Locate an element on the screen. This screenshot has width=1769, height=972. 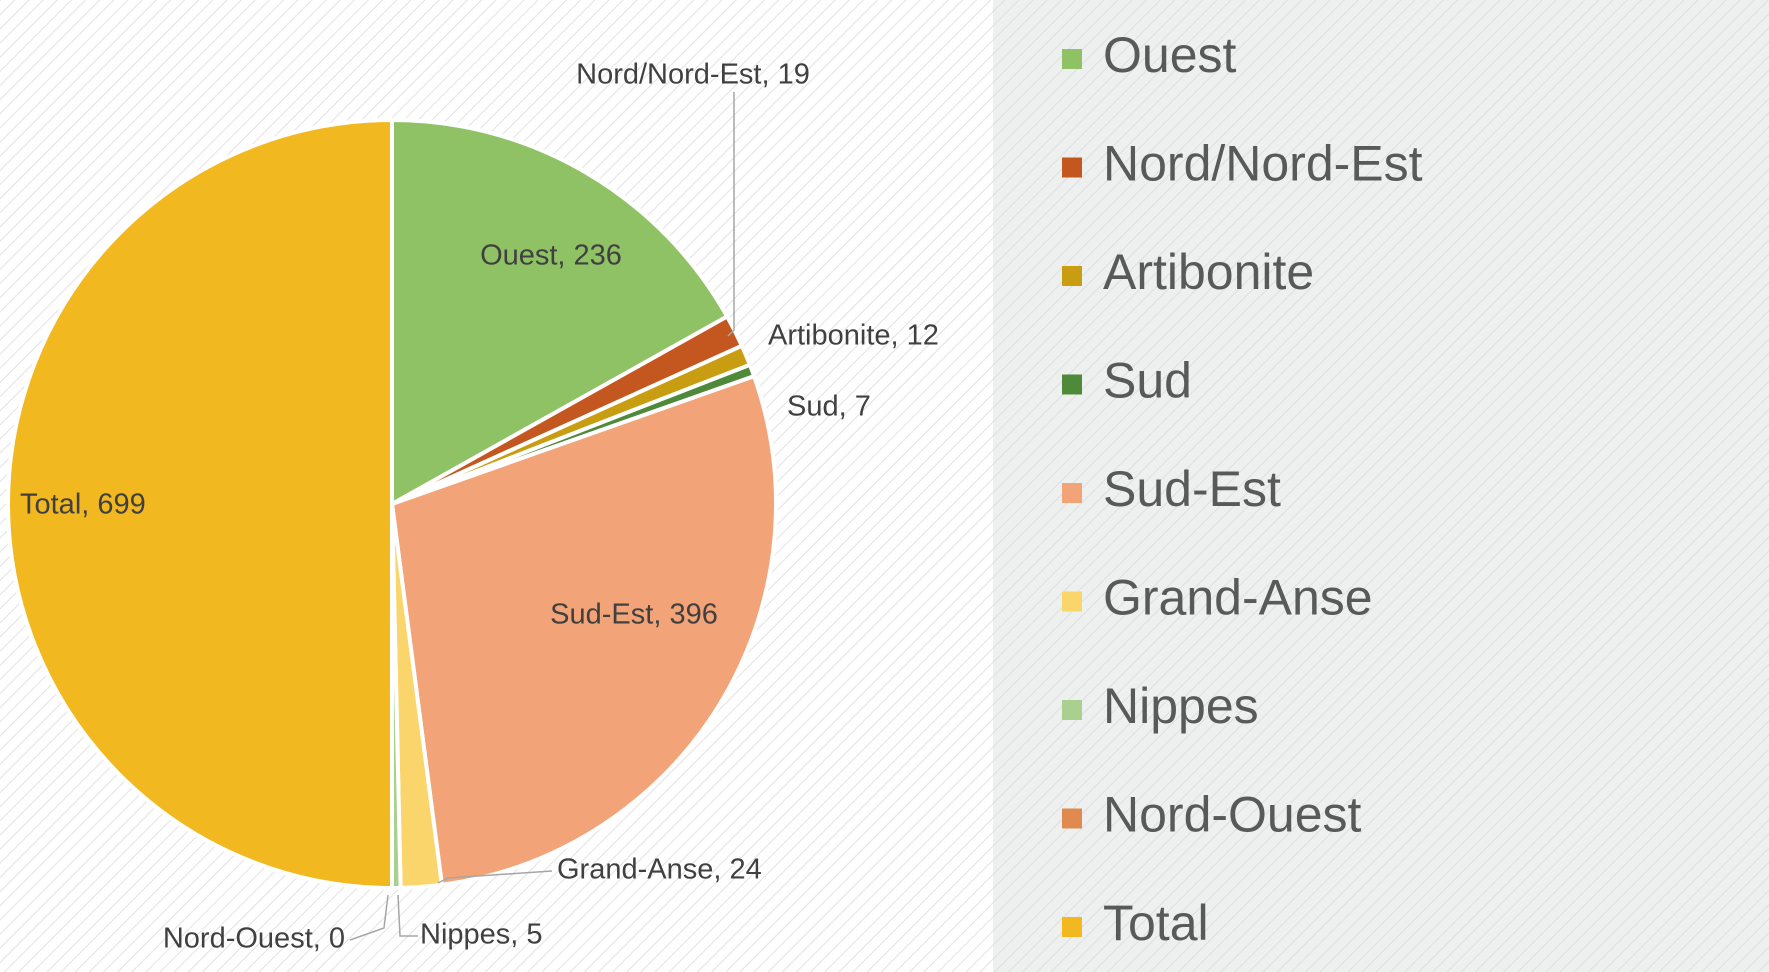
legend-label: Ouest is located at coordinates (1170, 55).